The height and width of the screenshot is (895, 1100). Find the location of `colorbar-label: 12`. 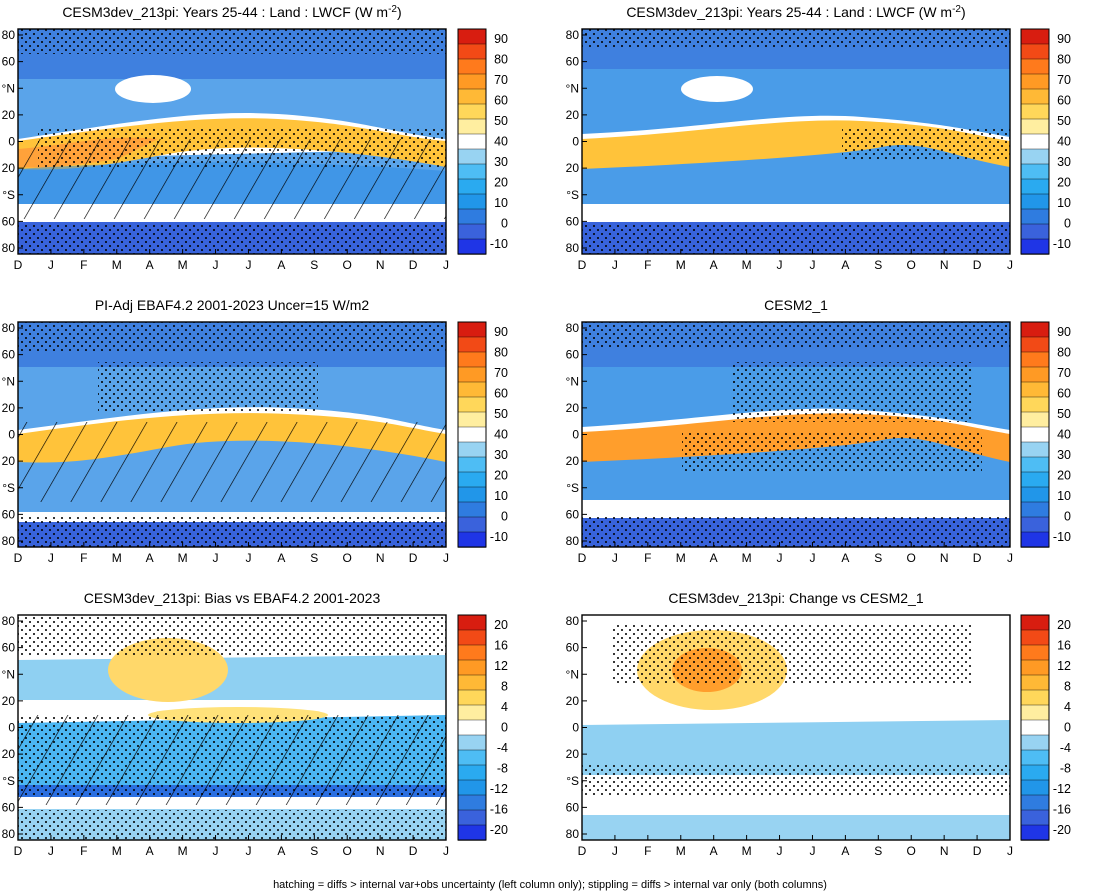

colorbar-label: 12 is located at coordinates (1064, 666).